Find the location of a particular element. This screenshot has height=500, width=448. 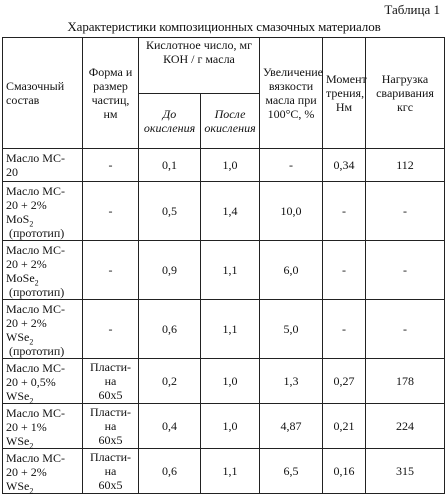

cell-viscosity: - is located at coordinates (291, 165).